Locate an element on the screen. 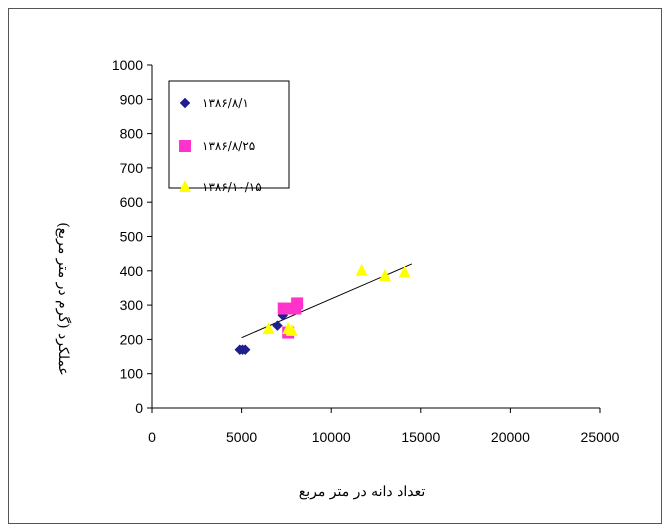  legend-label-1: ۱۳۸۶/۸/۱ is located at coordinates (225, 103).